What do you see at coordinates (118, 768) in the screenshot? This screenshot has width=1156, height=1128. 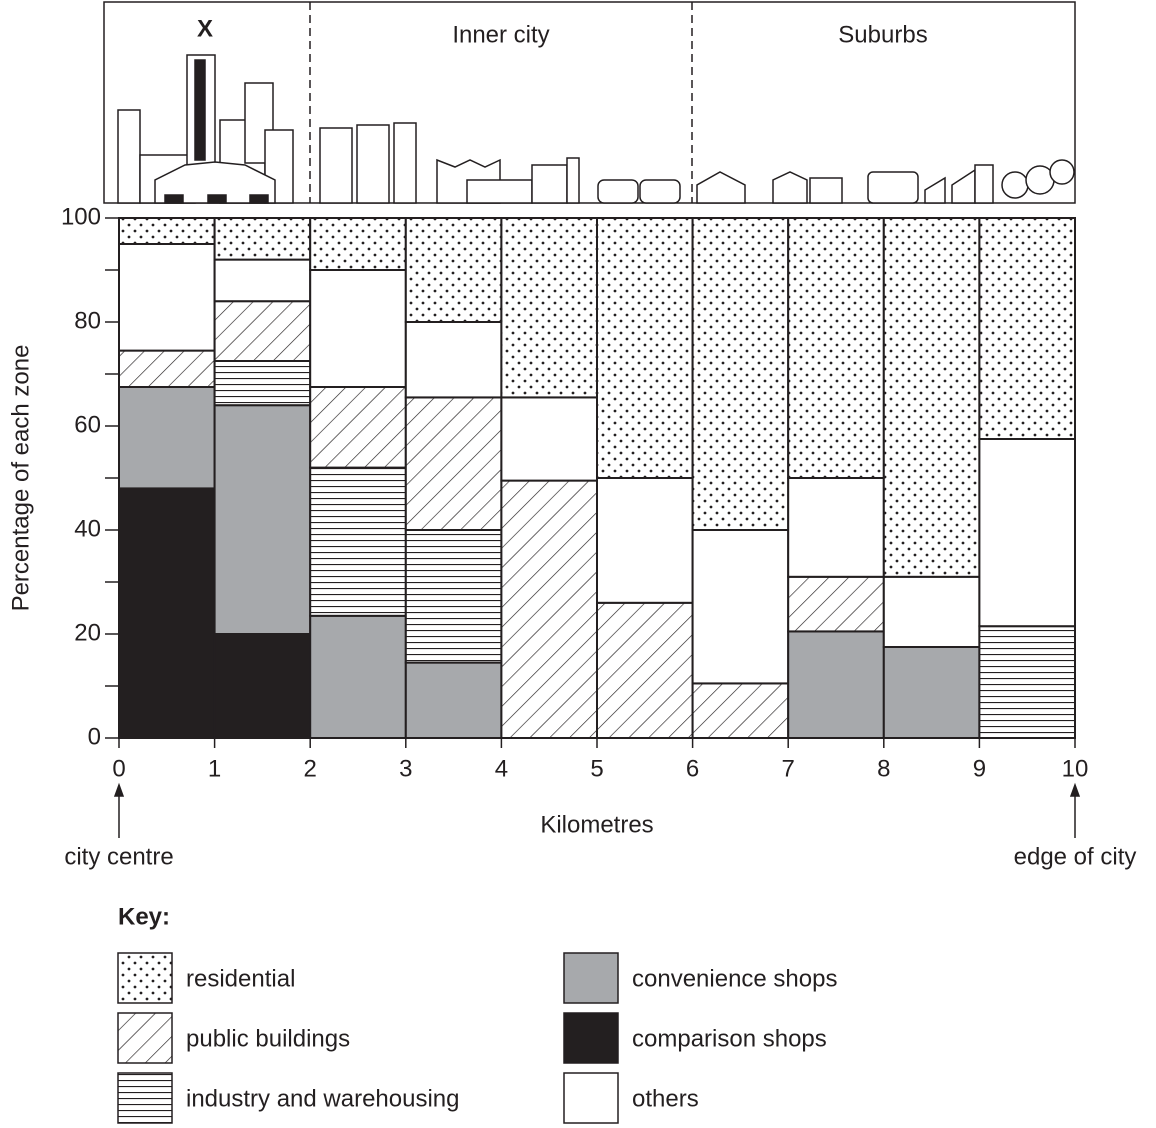 I see `x-tick-label: 0` at bounding box center [118, 768].